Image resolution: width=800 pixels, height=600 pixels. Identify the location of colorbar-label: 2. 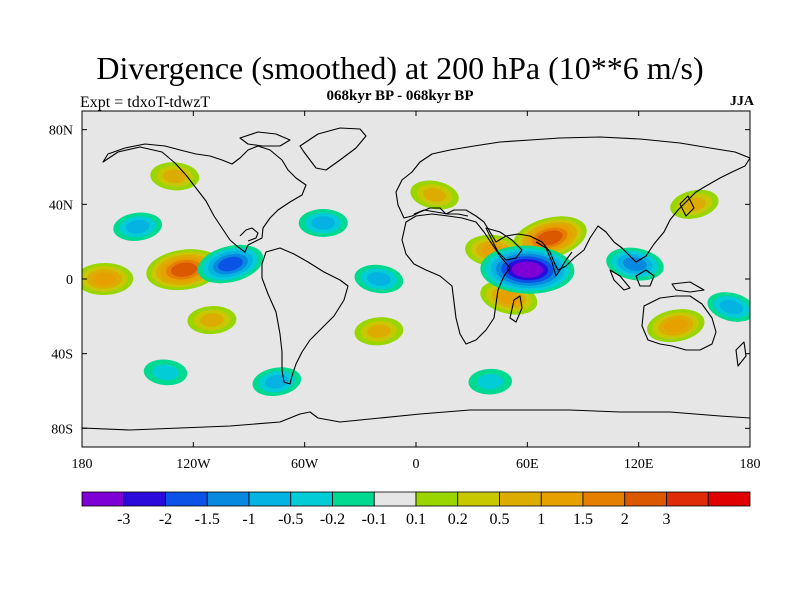
(625, 519).